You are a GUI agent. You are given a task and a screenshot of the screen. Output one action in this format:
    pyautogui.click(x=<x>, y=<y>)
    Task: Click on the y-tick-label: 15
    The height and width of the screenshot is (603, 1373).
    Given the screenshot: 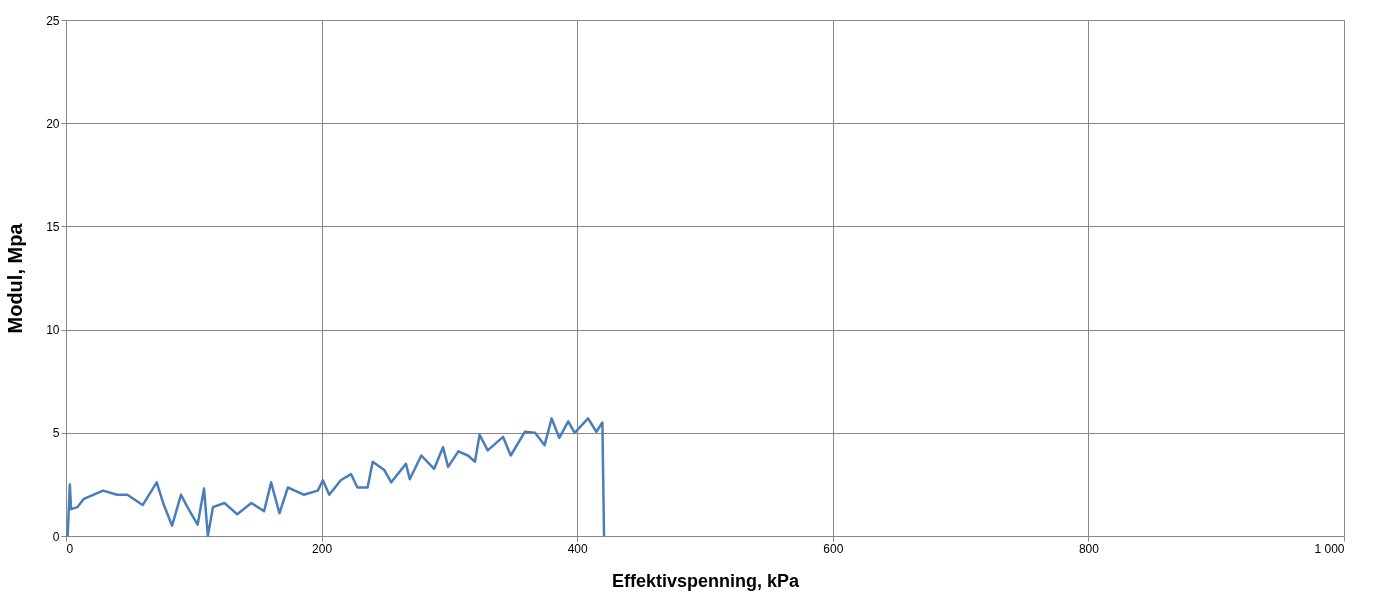 What is the action you would take?
    pyautogui.click(x=53, y=226)
    